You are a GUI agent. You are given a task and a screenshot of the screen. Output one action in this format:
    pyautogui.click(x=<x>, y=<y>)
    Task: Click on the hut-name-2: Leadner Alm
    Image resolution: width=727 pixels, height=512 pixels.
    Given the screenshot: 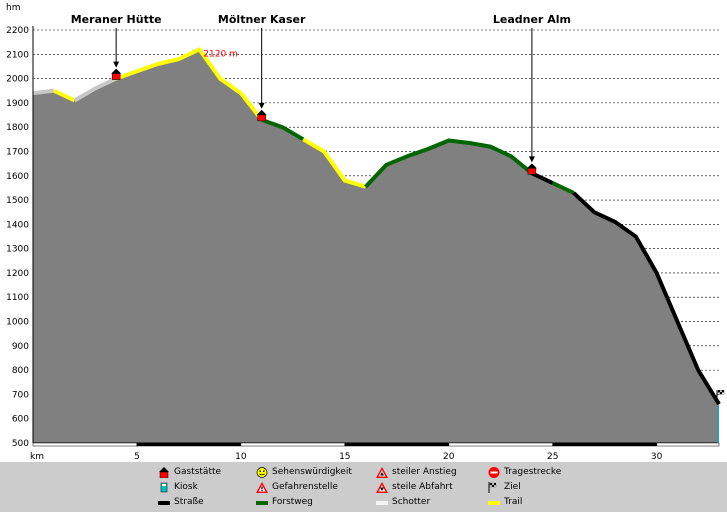 What is the action you would take?
    pyautogui.click(x=532, y=19)
    